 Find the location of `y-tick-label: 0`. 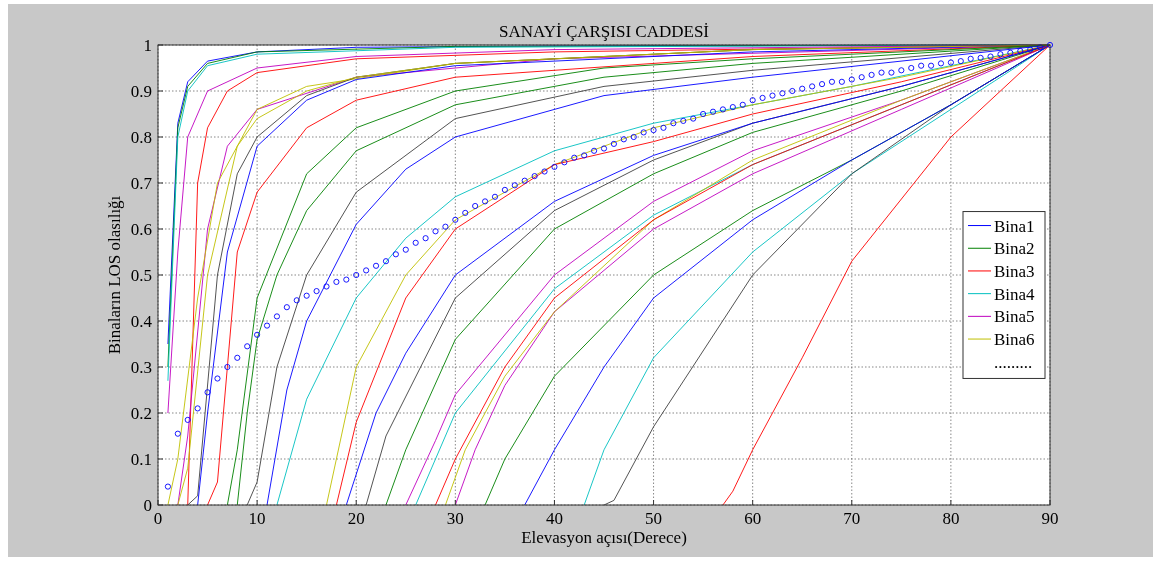

y-tick-label: 0 is located at coordinates (147, 505).